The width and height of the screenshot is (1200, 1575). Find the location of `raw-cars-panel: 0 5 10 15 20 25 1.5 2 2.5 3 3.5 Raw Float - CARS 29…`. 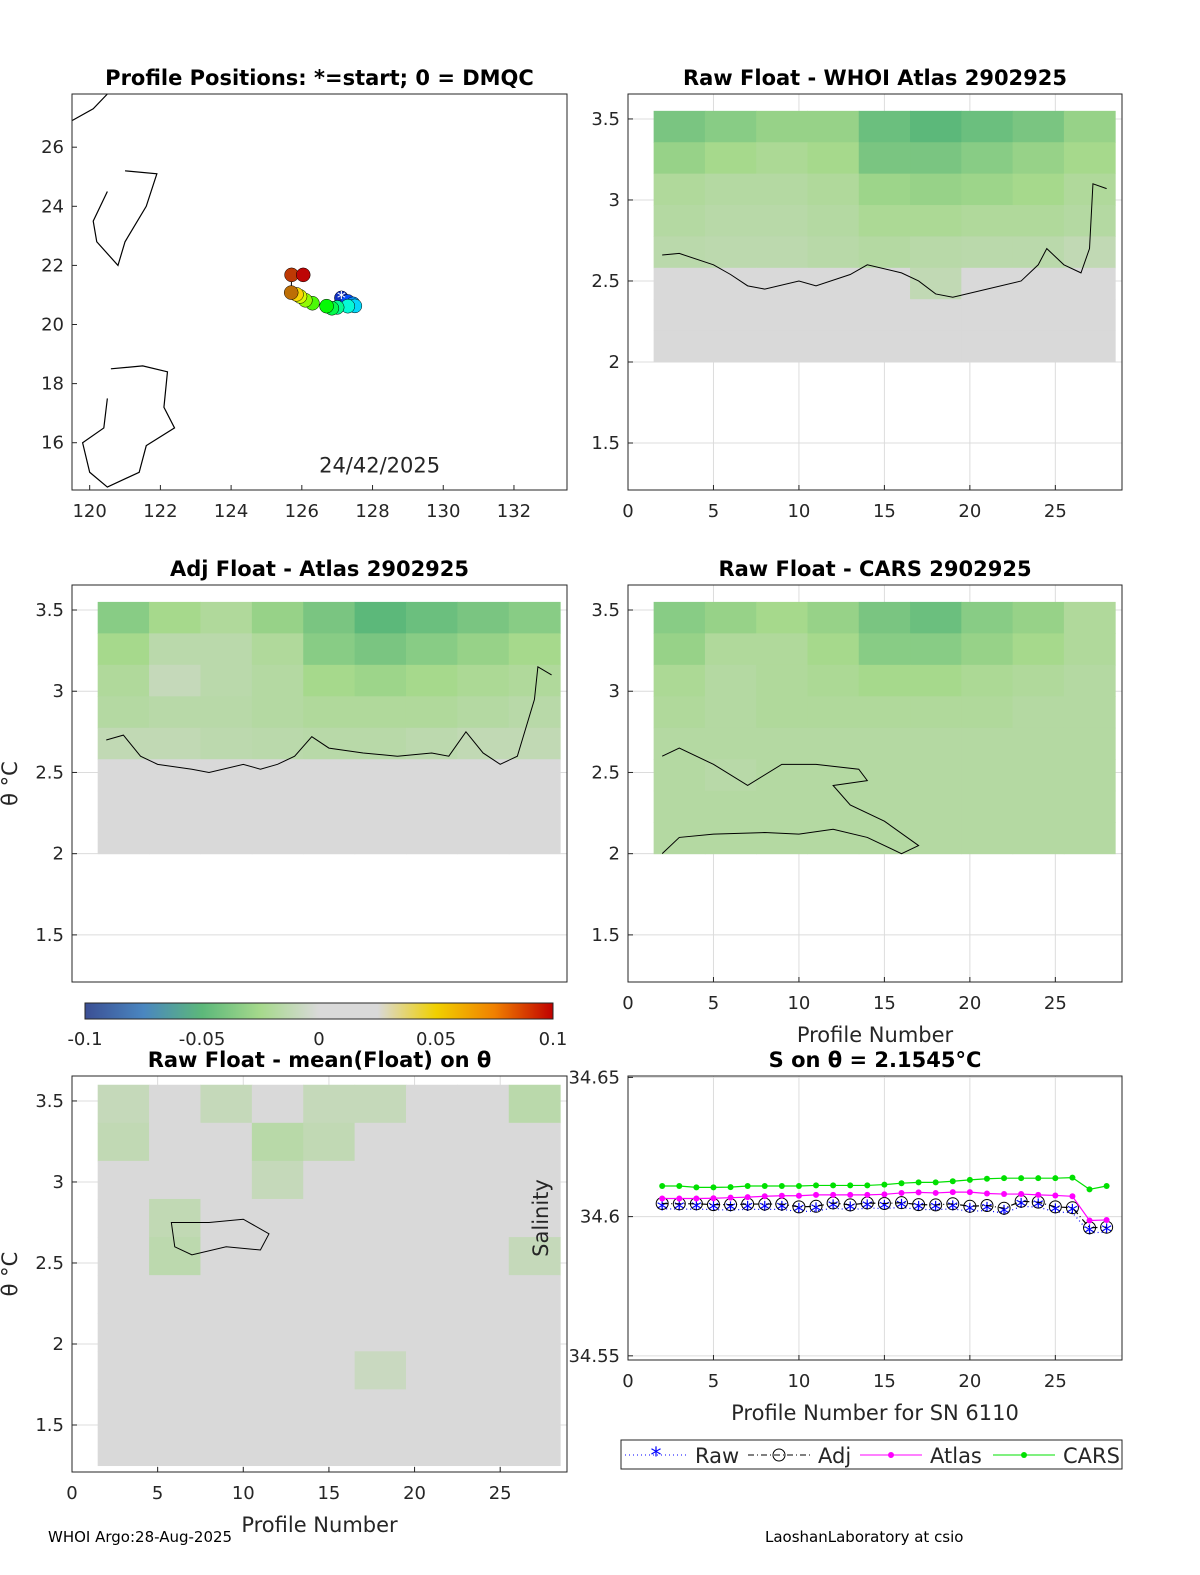

raw-cars-panel: 0 5 10 15 20 25 1.5 2 2.5 3 3.5 Raw Float - CARS 29… is located at coordinates (857, 802).